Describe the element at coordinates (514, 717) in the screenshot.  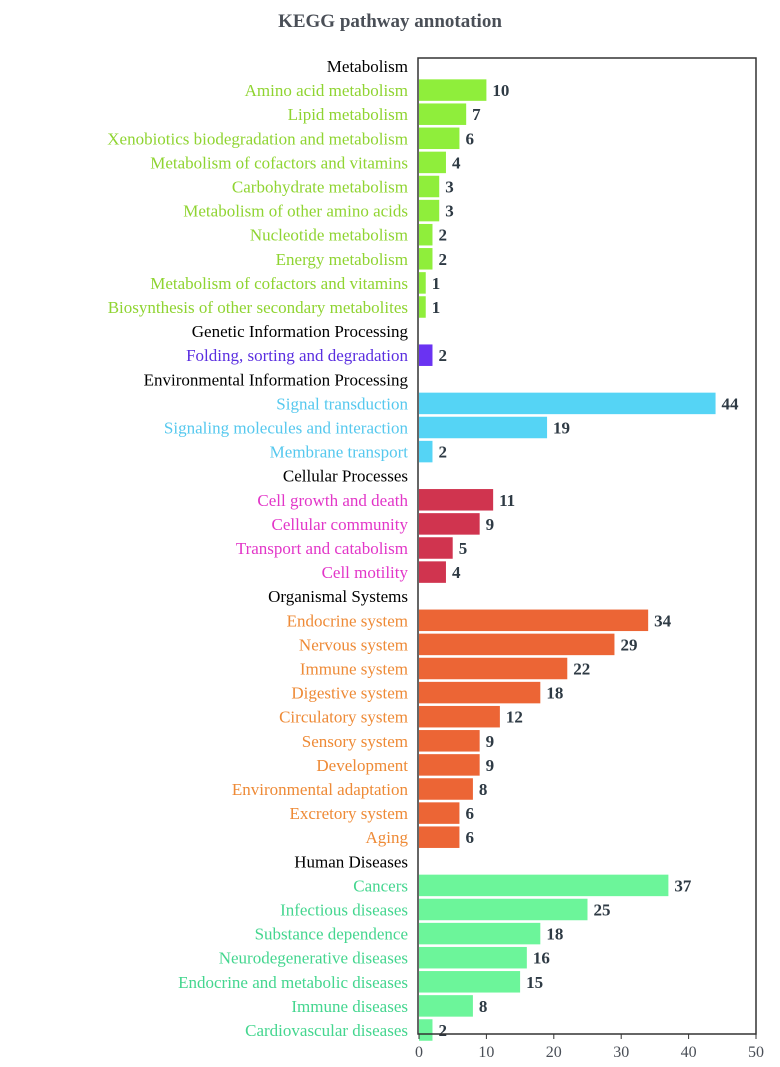
I see `data-label: 12` at that location.